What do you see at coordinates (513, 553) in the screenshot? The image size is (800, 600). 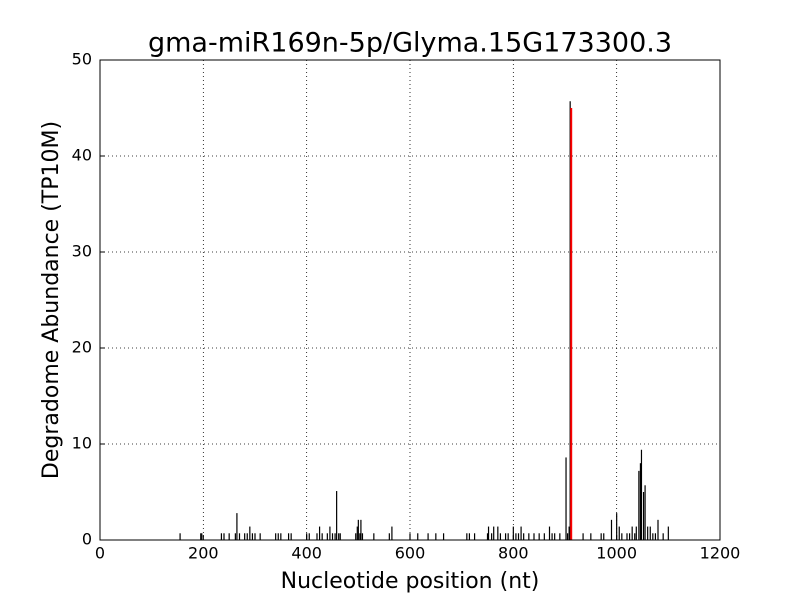 I see `x-tick-label: 800` at bounding box center [513, 553].